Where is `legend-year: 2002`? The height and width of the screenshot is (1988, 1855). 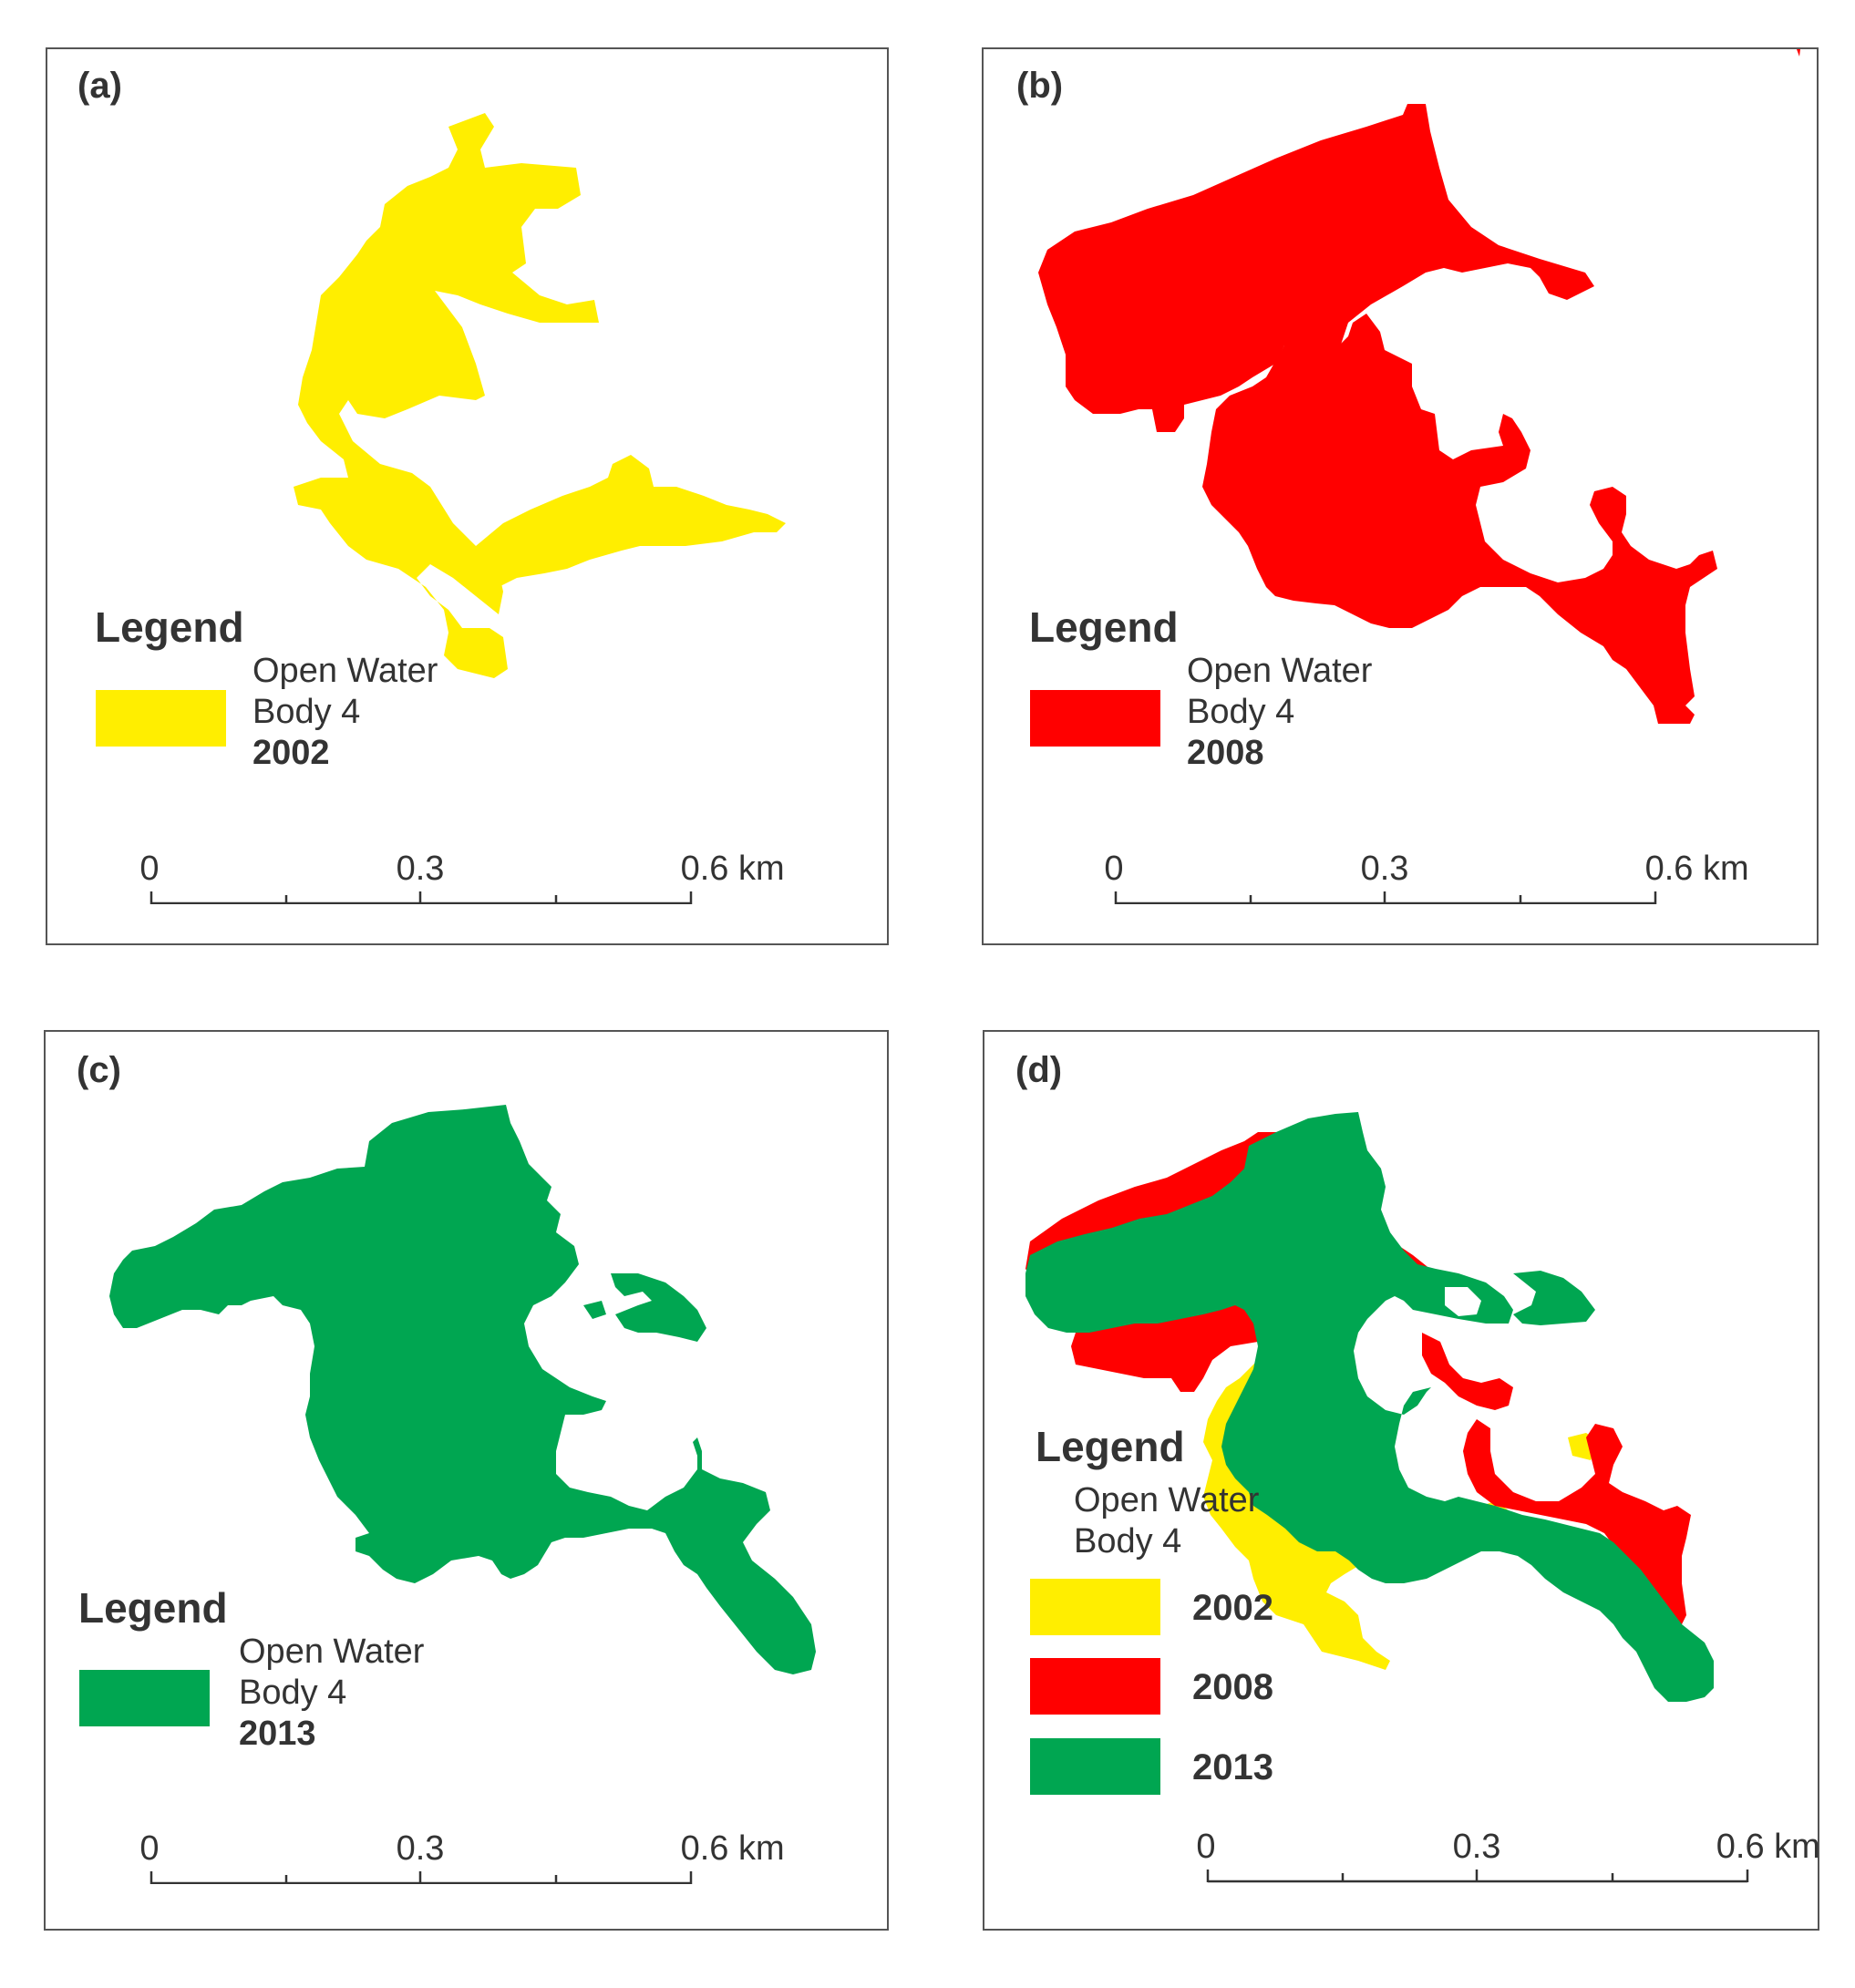 legend-year: 2002 is located at coordinates (291, 753).